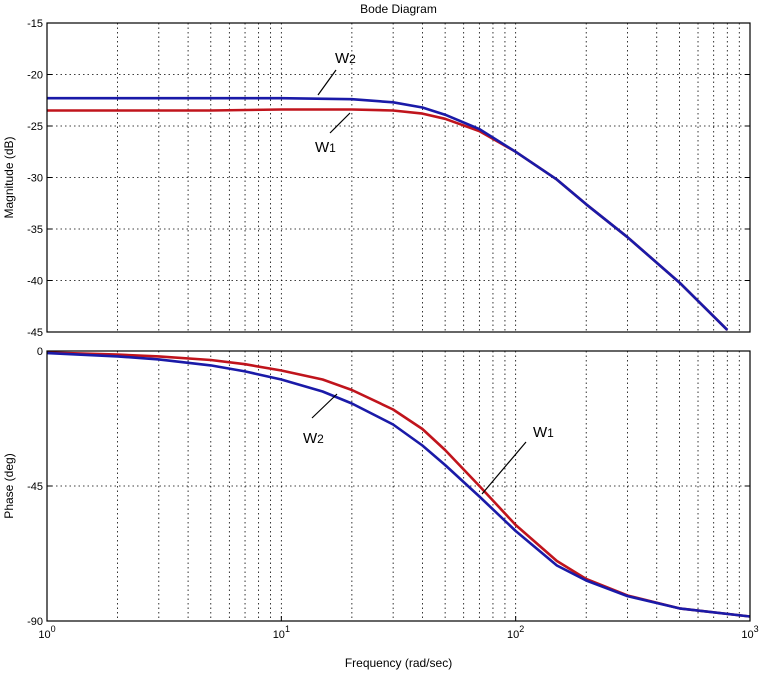 Image resolution: width=765 pixels, height=676 pixels. What do you see at coordinates (35, 76) in the screenshot?
I see `magnitude-ytick-label: -20` at bounding box center [35, 76].